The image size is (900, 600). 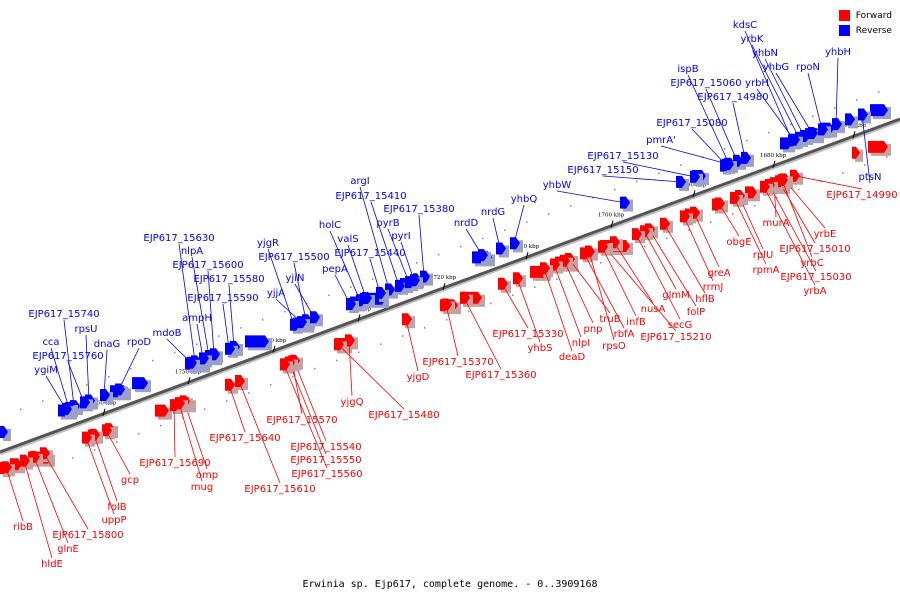 I want to click on gene-label: yhbG, so click(x=776, y=67).